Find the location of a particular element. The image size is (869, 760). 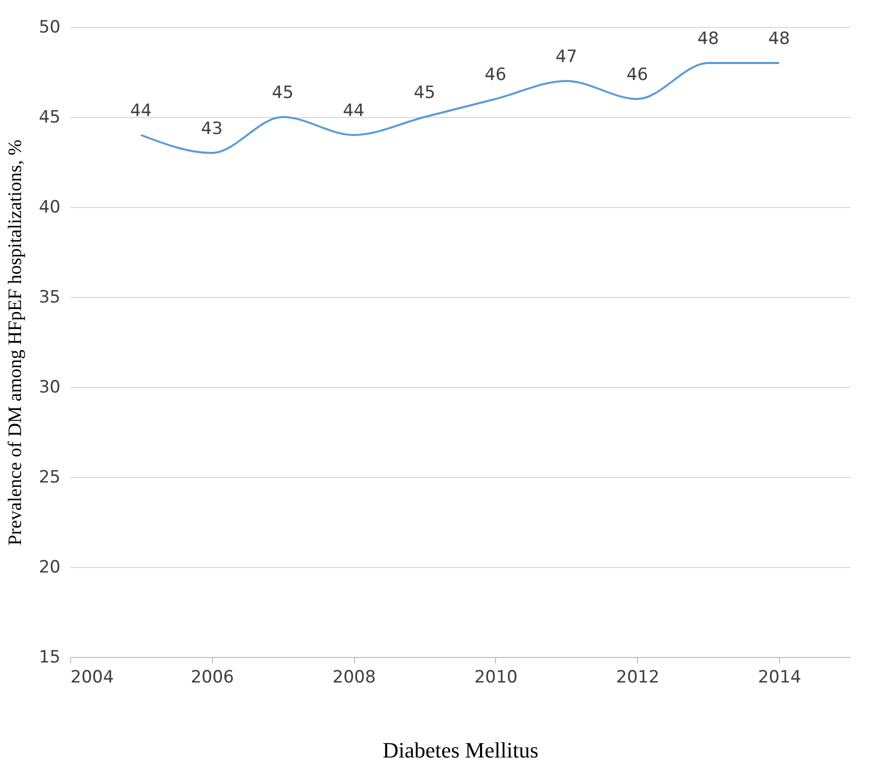

x-tick-label: 2006 is located at coordinates (212, 678).